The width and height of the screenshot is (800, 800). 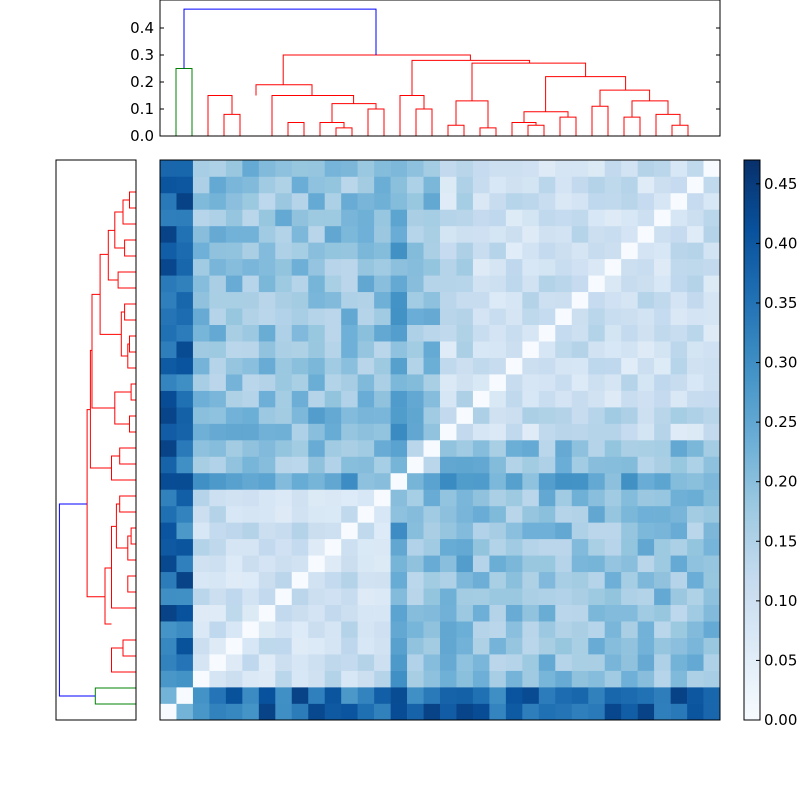 I want to click on colorbar-tick-label: 0.15, so click(x=780, y=541).